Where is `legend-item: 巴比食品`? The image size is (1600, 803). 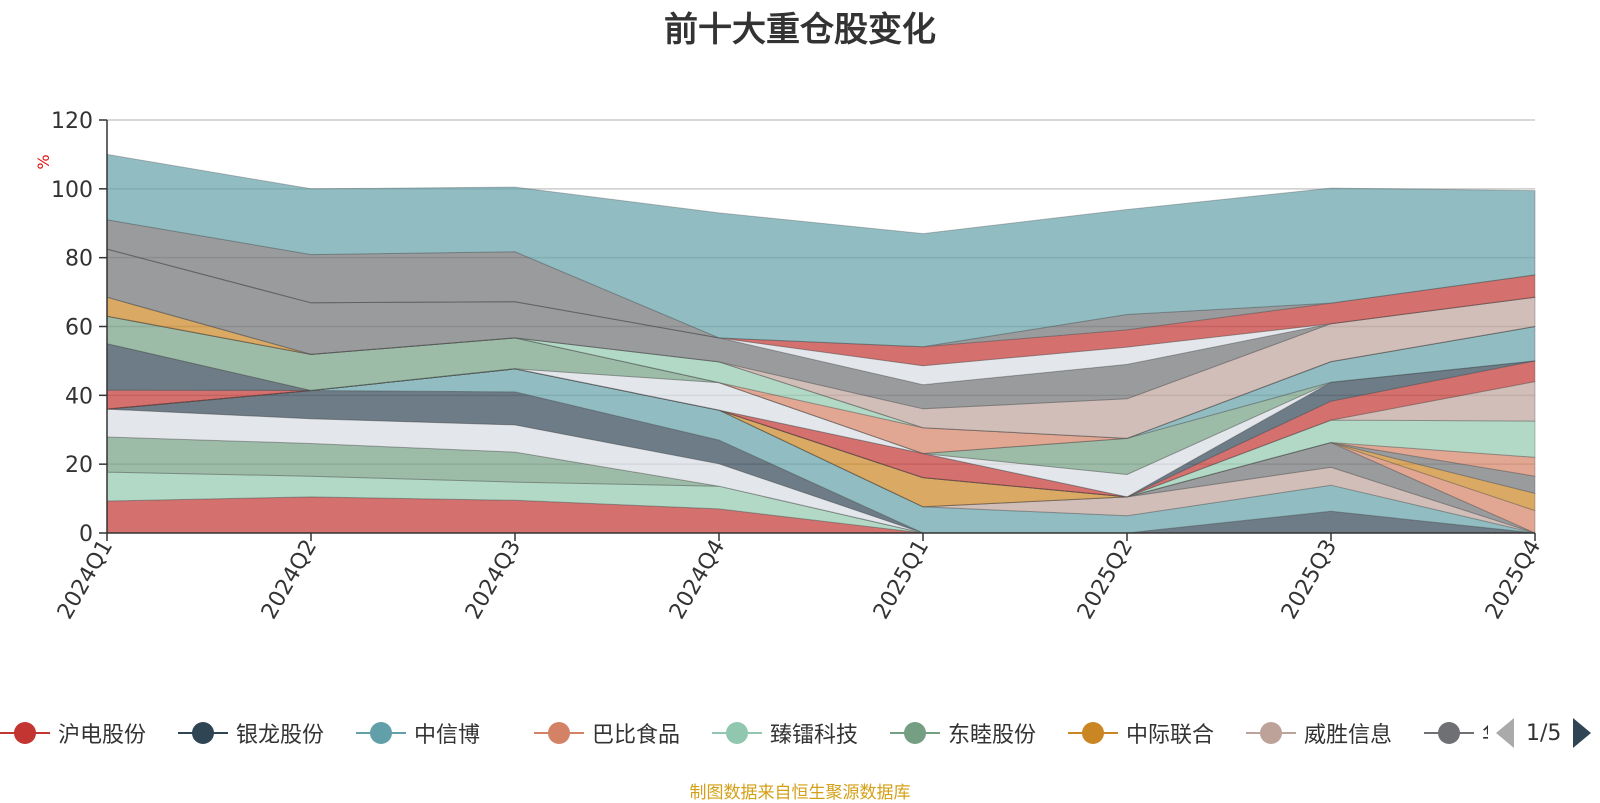
legend-item: 巴比食品 is located at coordinates (607, 733).